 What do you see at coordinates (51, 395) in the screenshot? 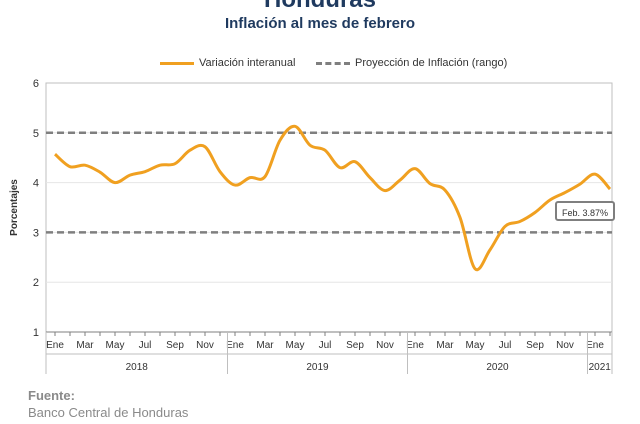
I see `source-label: Fuente:` at bounding box center [51, 395].